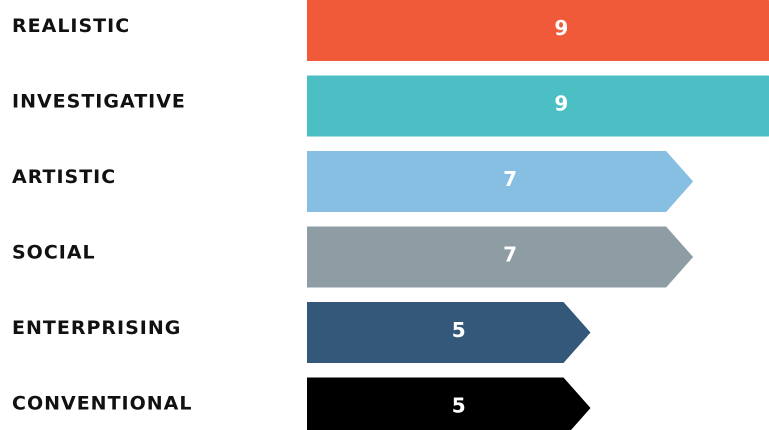  What do you see at coordinates (538, 106) in the screenshot?
I see `bar-investigative` at bounding box center [538, 106].